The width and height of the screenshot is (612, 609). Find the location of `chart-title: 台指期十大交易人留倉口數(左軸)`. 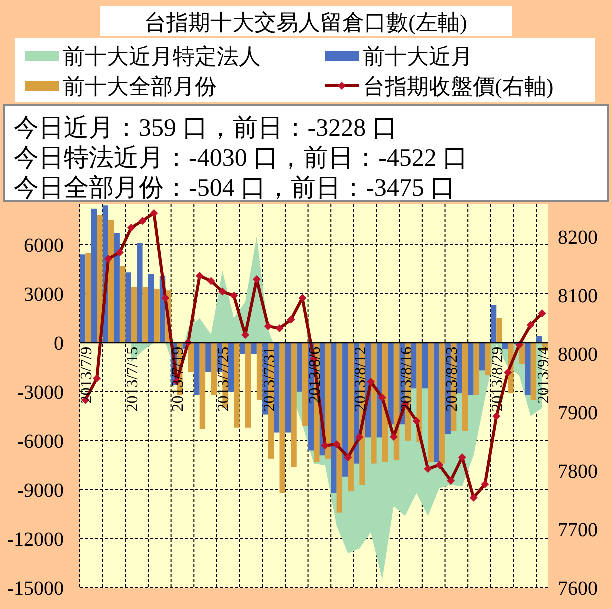

chart-title: 台指期十大交易人留倉口數(左軸) is located at coordinates (306, 22).